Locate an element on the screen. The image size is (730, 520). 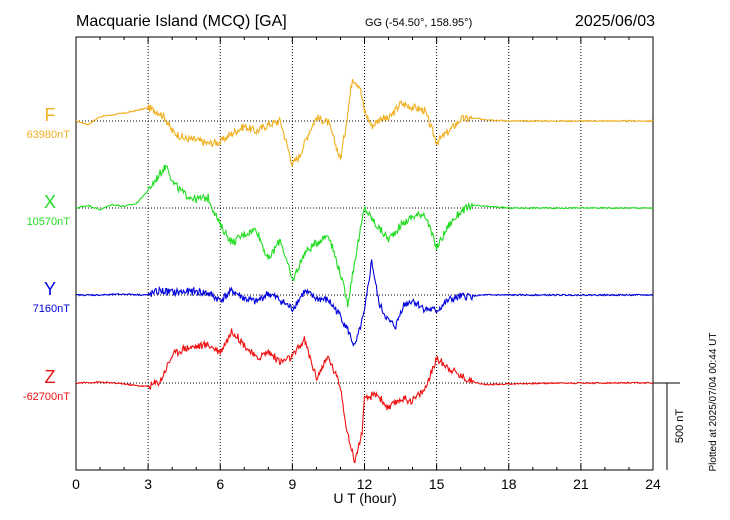
plotted-timestamp: Plotted at 2025/07/04 00:44 UT is located at coordinates (713, 402).